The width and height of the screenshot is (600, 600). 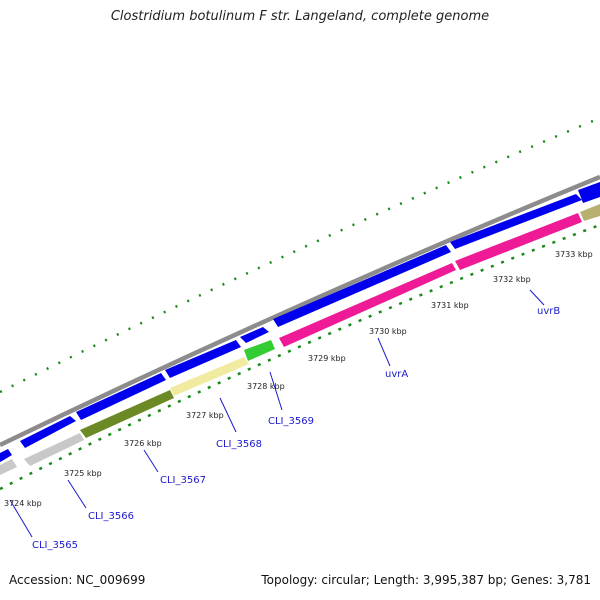 I want to click on gene-label-cli-3568: CLI_3568, so click(x=239, y=444).